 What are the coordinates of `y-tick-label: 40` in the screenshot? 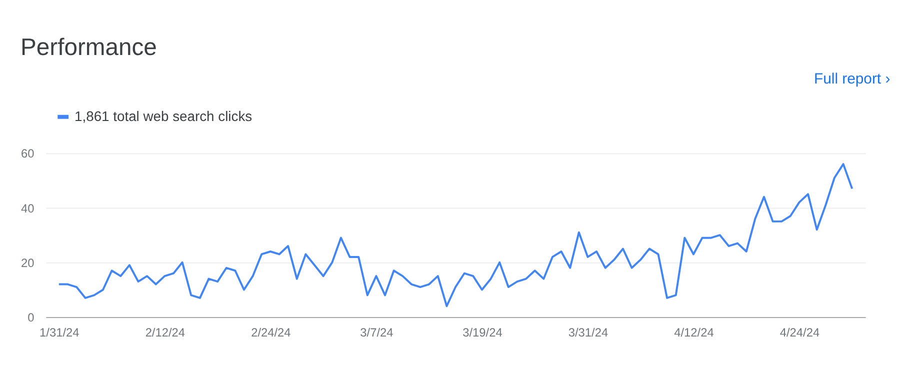 It's located at (28, 208).